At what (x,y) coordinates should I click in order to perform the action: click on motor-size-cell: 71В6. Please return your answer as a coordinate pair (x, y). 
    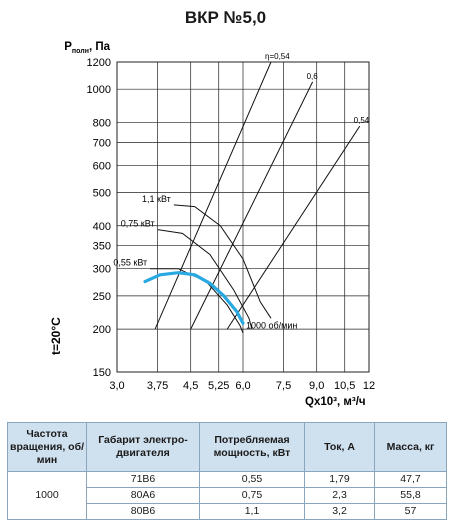
    Looking at the image, I should click on (143, 479).